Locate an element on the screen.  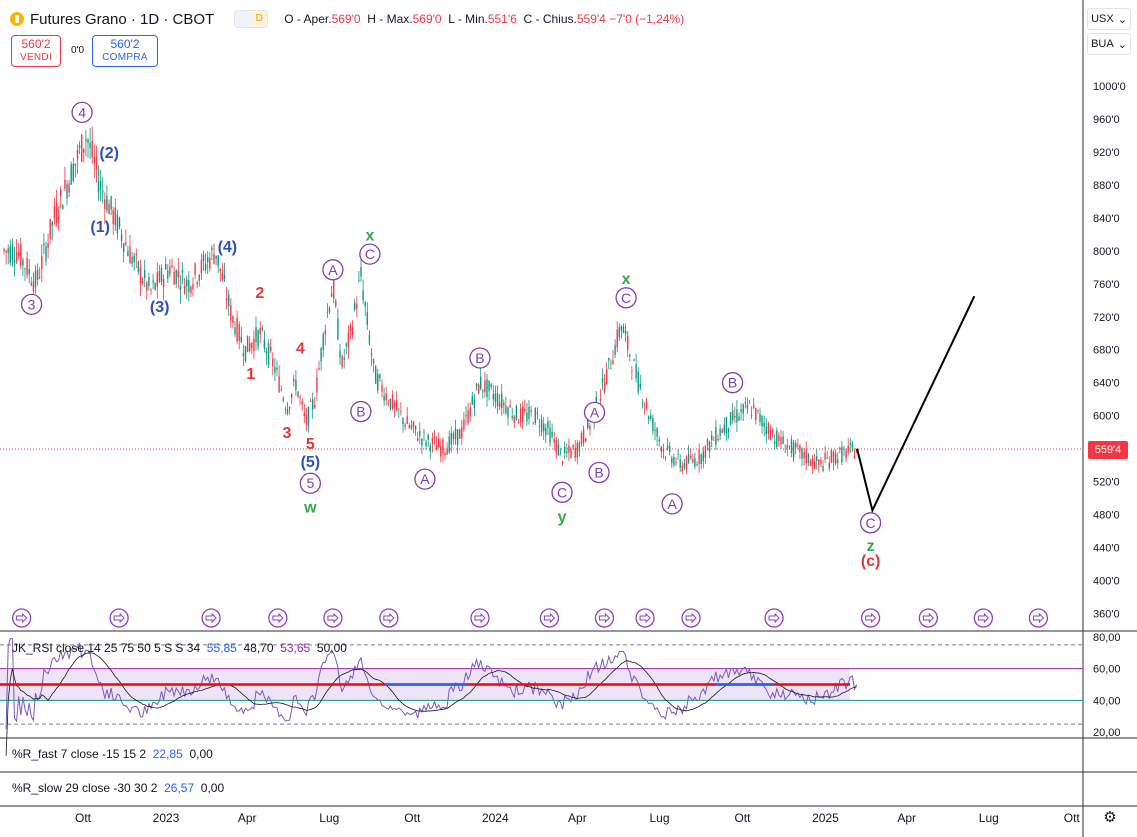
wave-label-text: y is located at coordinates (562, 517).